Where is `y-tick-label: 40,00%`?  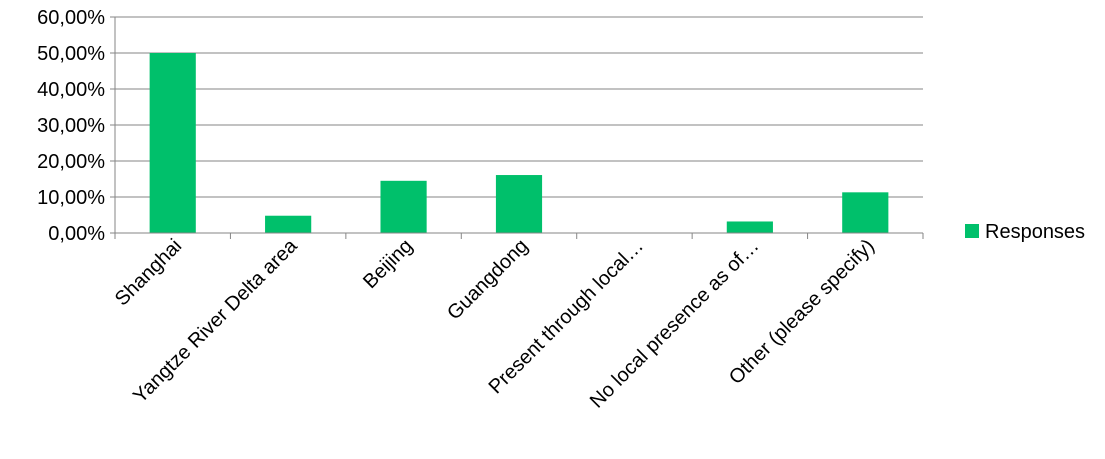
y-tick-label: 40,00% is located at coordinates (71, 90).